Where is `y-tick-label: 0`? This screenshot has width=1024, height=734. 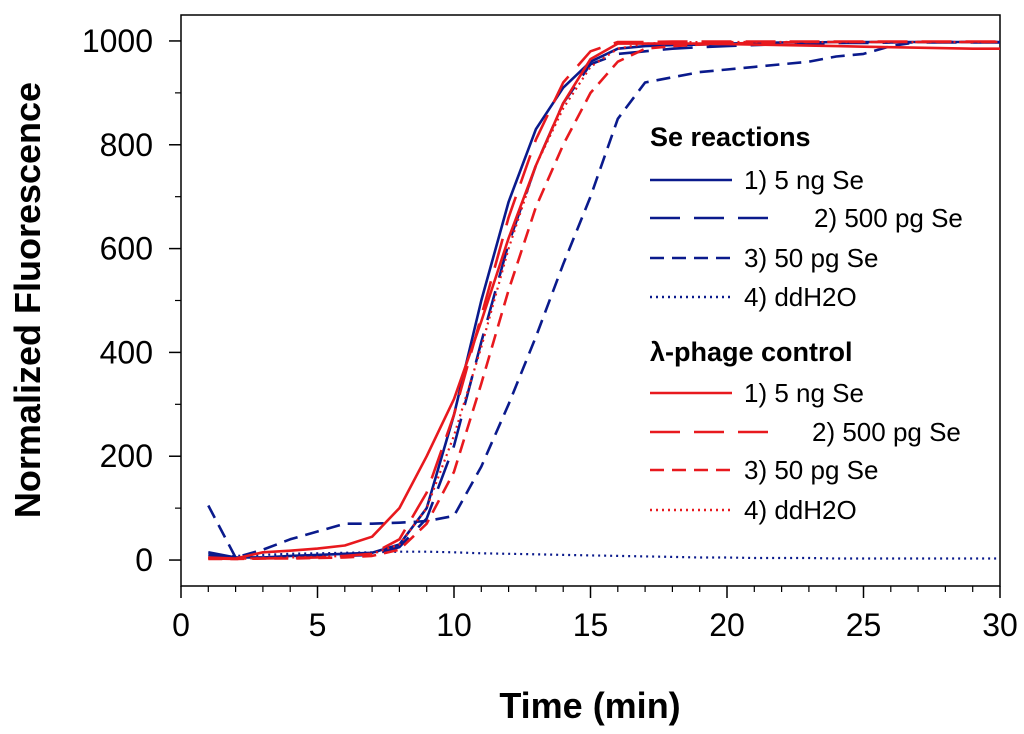
y-tick-label: 0 is located at coordinates (144, 560).